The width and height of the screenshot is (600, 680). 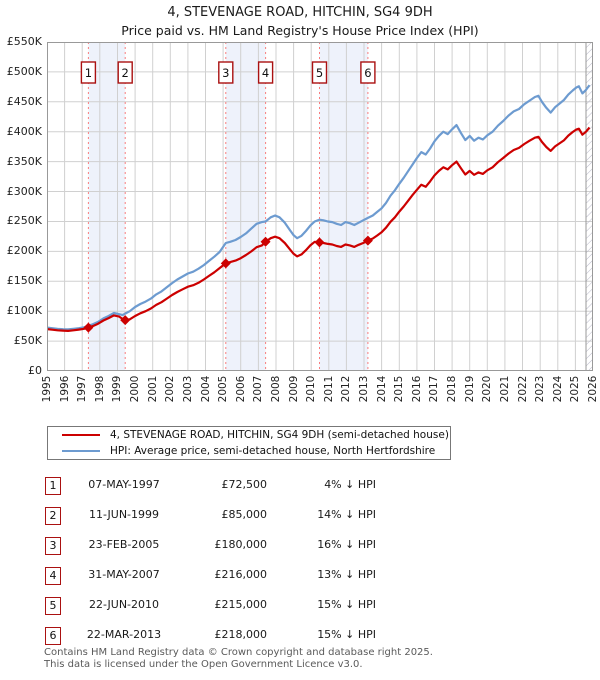 I want to click on y-tick-label: £0, so click(x=35, y=370).